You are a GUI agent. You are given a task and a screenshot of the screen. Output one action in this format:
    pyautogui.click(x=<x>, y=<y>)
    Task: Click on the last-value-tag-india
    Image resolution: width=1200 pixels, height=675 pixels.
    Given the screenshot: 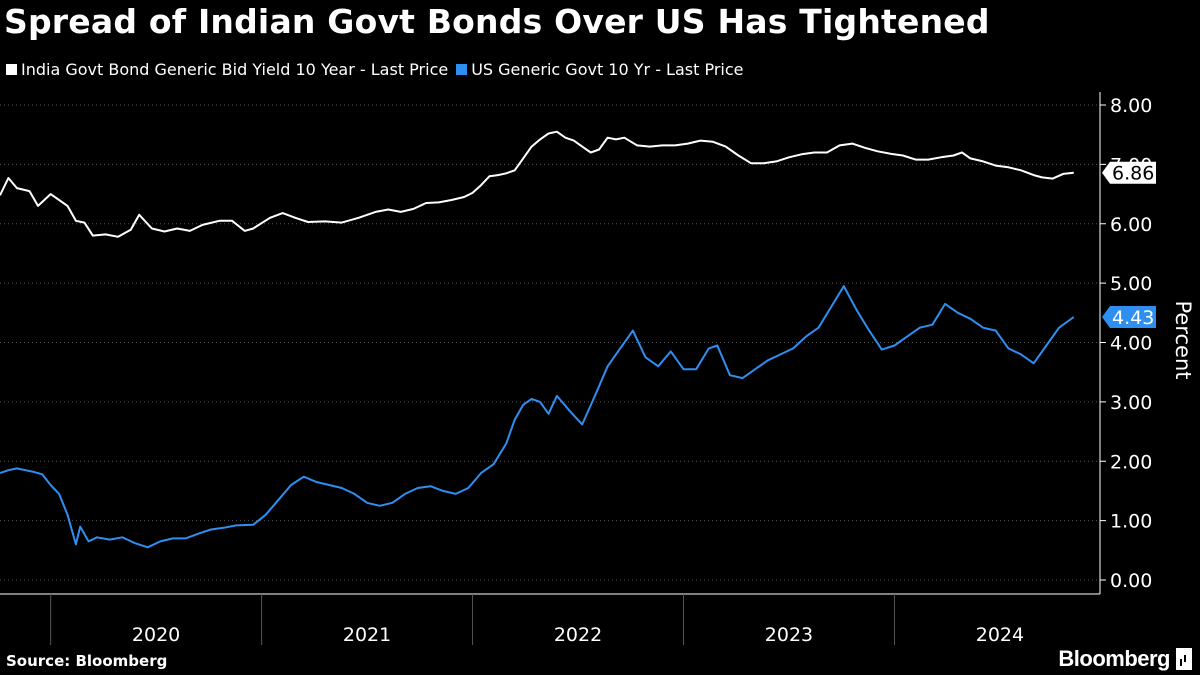 What is the action you would take?
    pyautogui.click(x=1129, y=172)
    